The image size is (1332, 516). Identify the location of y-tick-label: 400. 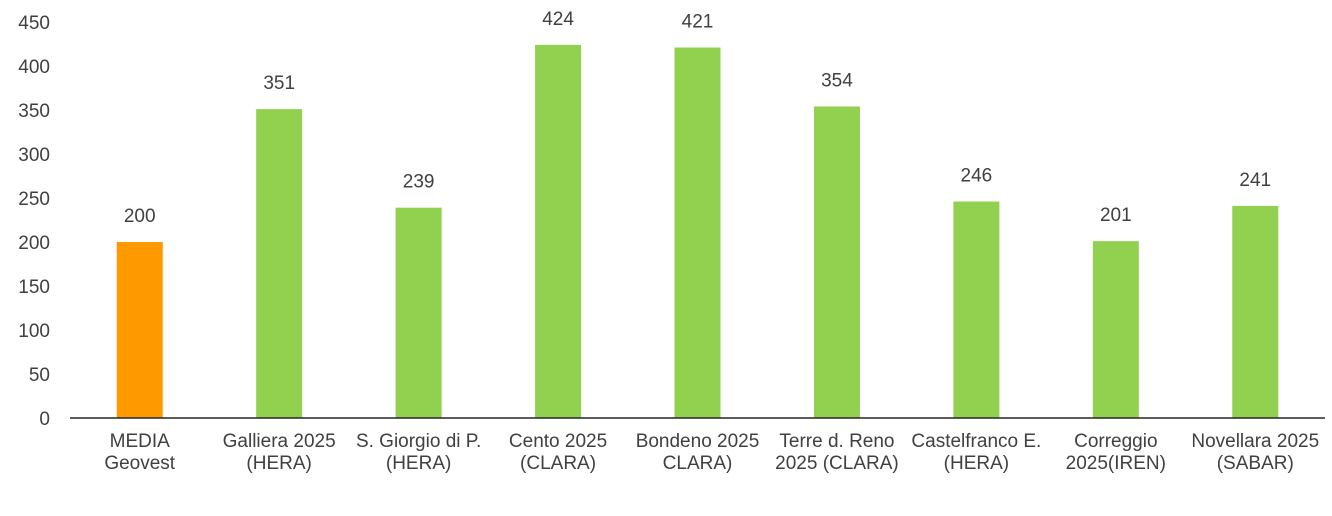
(34, 67).